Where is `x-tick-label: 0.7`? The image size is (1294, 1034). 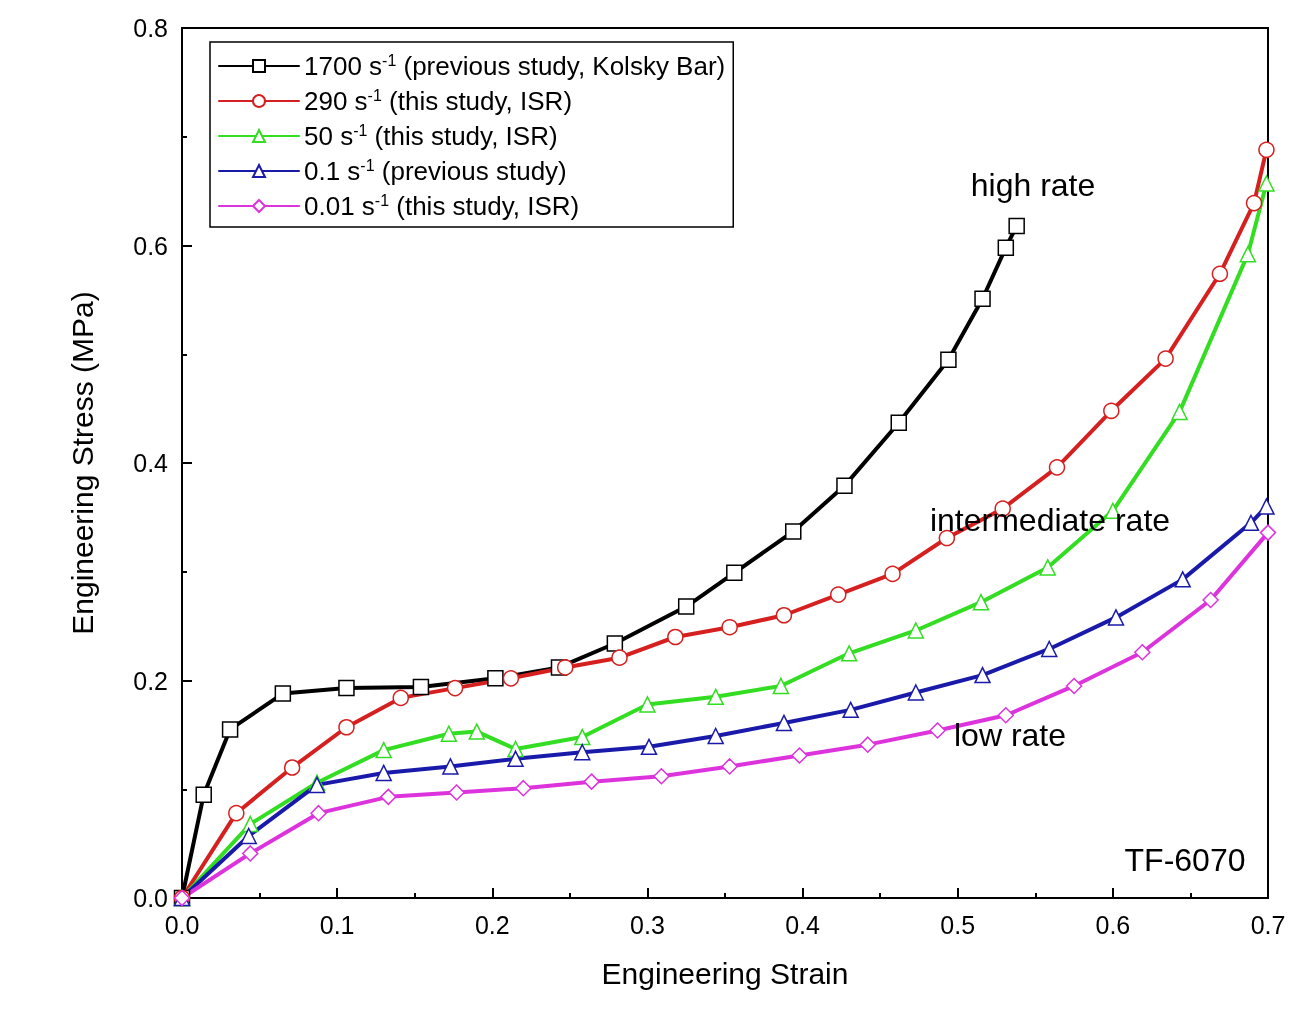 x-tick-label: 0.7 is located at coordinates (1268, 924).